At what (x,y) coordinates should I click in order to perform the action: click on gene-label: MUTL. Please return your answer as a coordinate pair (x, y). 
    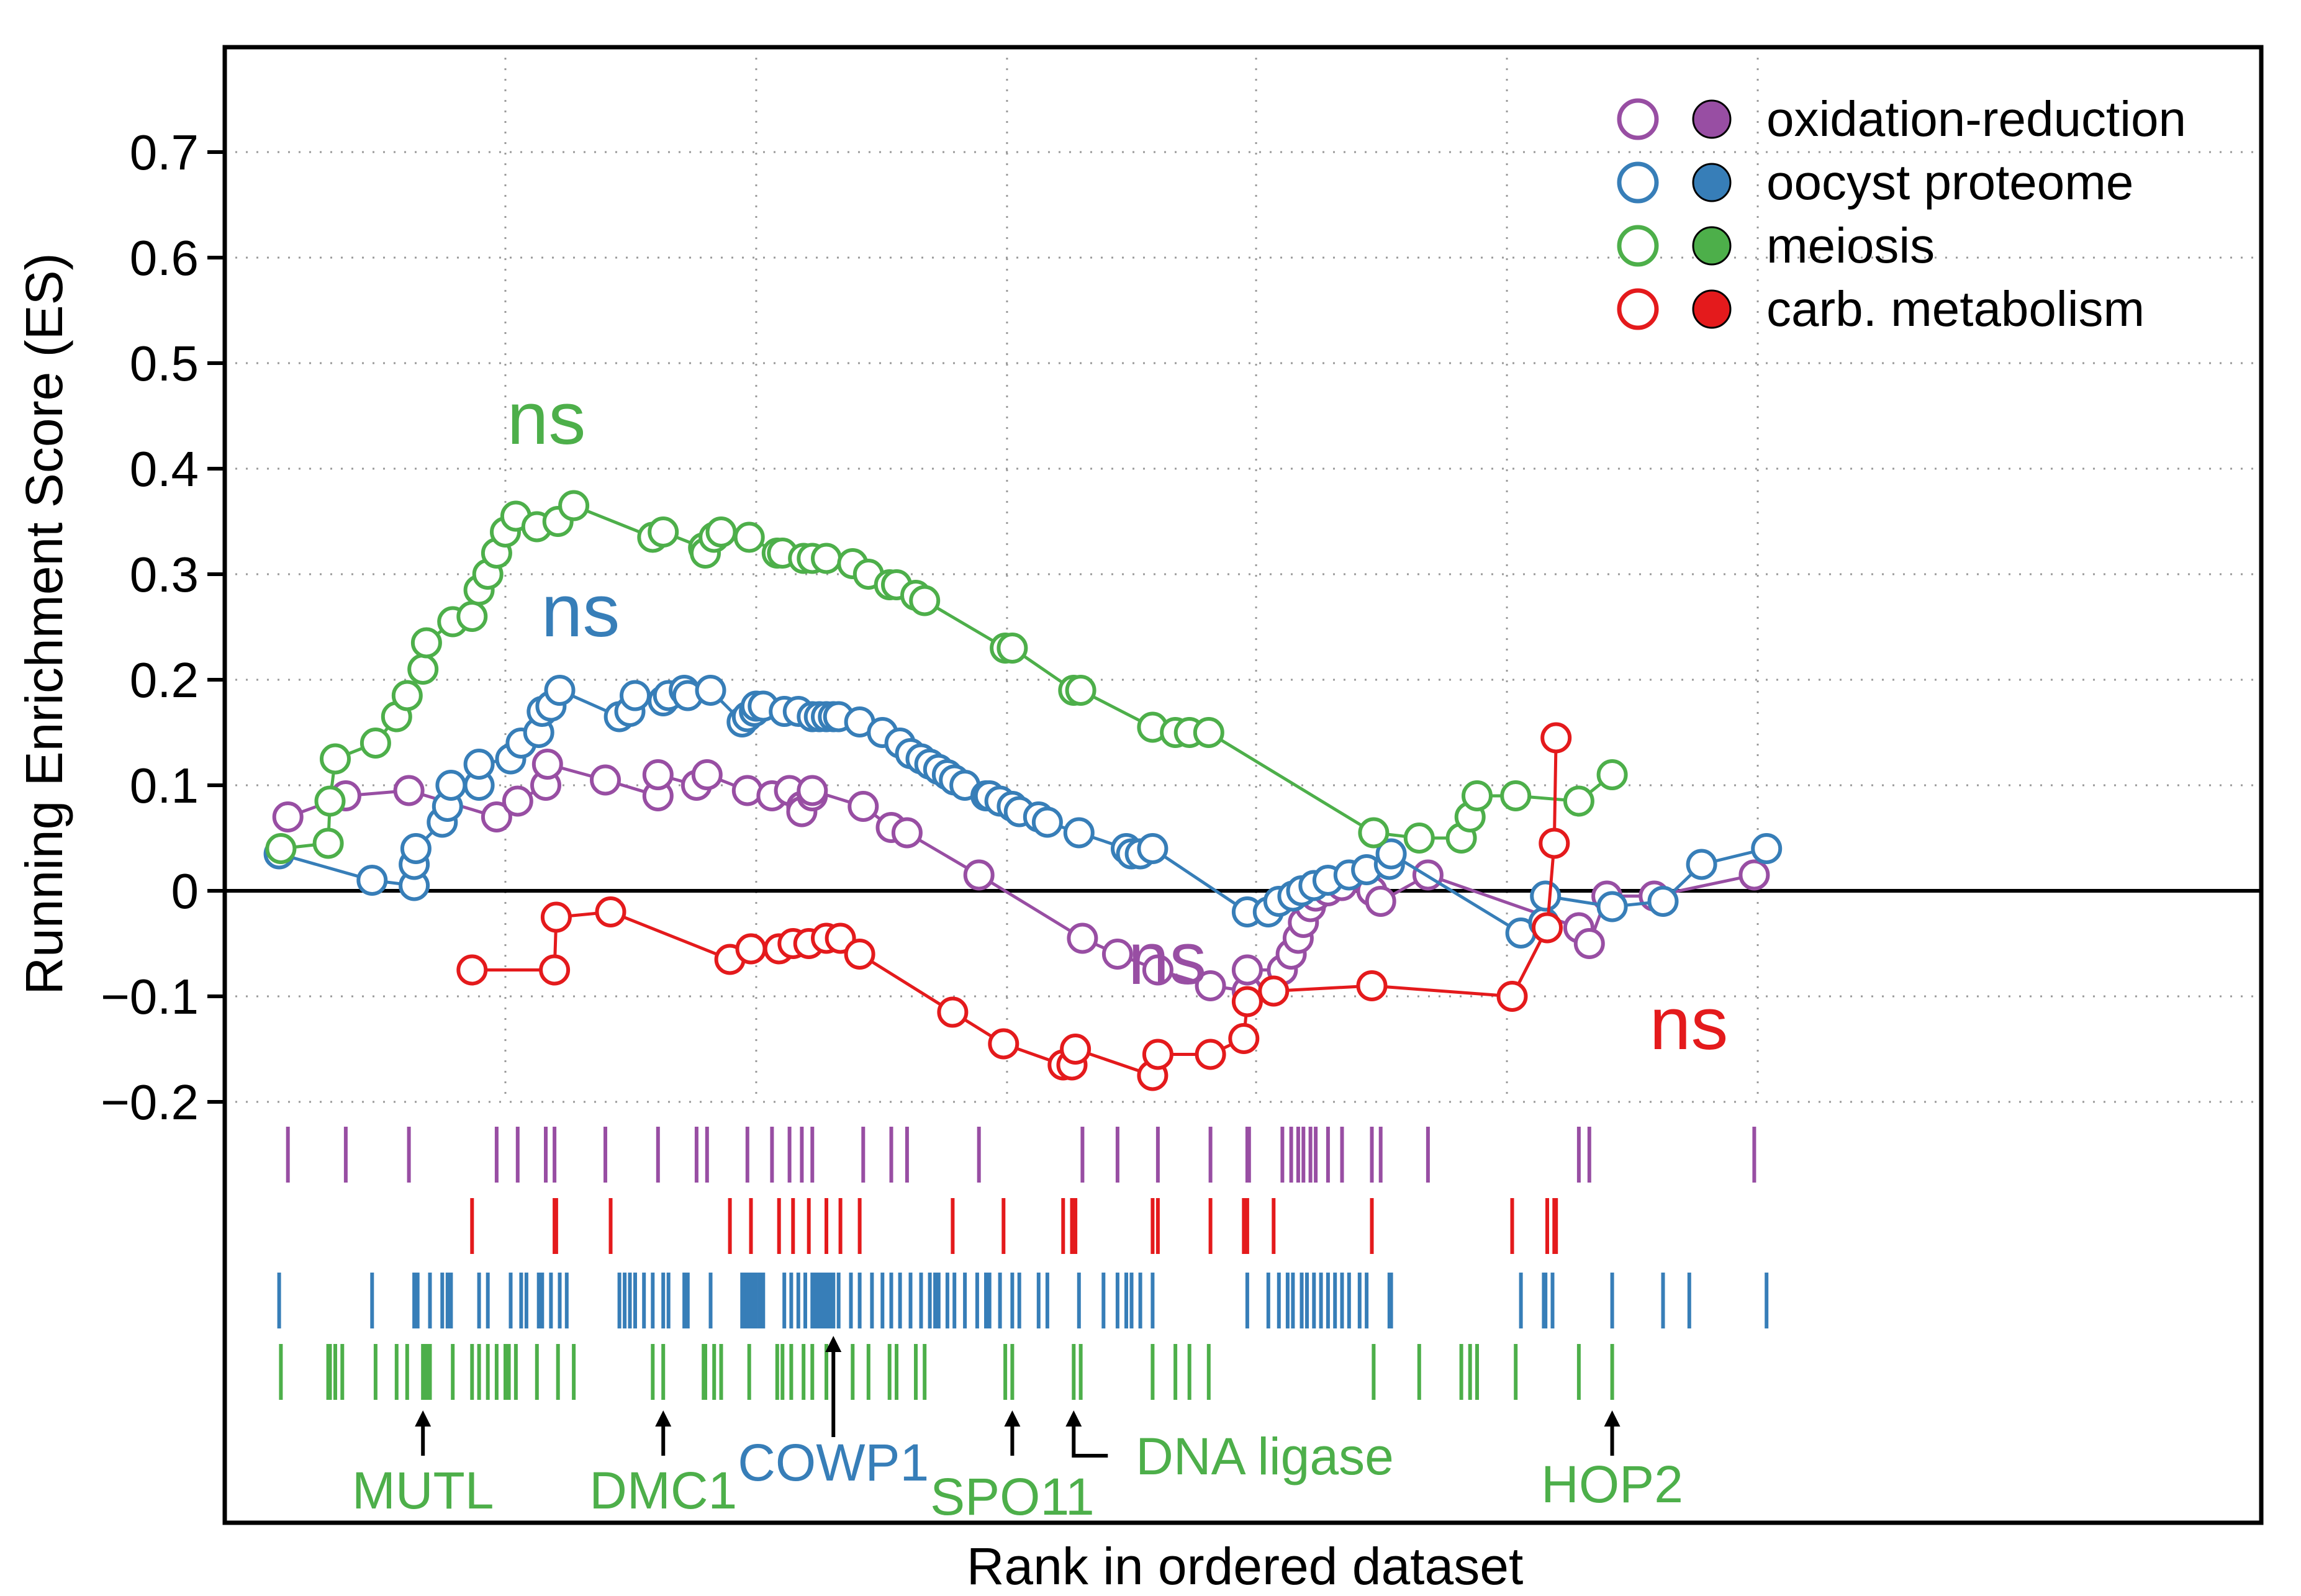
    Looking at the image, I should click on (423, 1490).